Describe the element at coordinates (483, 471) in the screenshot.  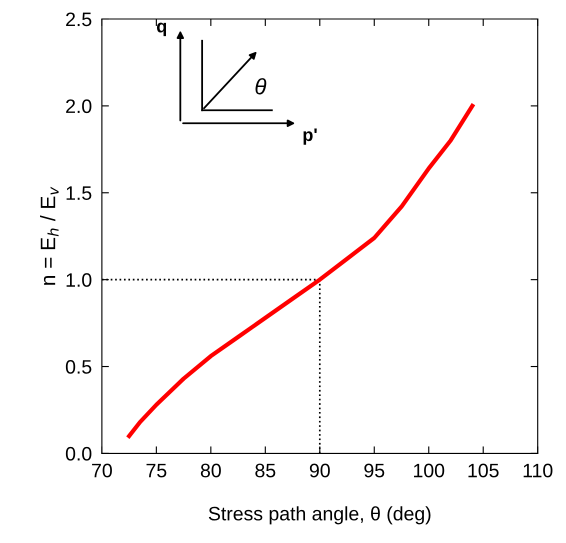
I see `x-tick-label: 105` at that location.